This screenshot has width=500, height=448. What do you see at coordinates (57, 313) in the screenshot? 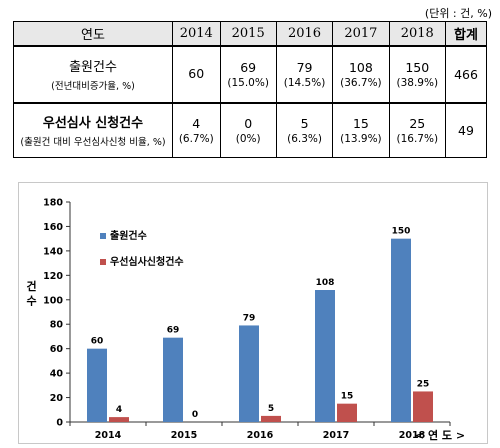
I see `y-axis: 0 20 40 60 80 100 120 140 160 180` at bounding box center [57, 313].